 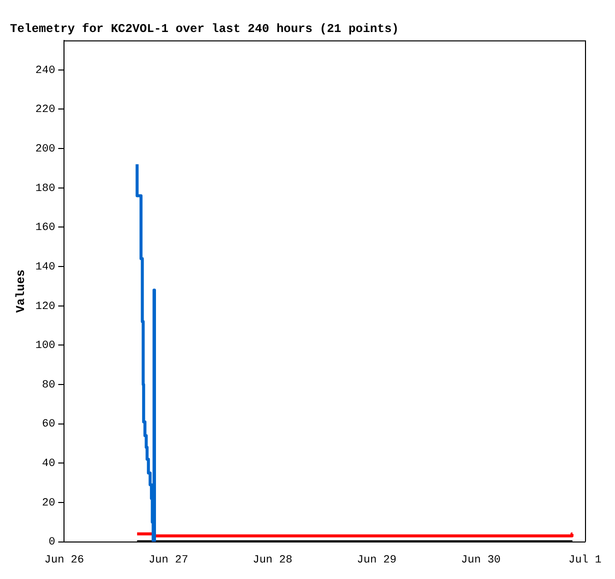 What do you see at coordinates (585, 560) in the screenshot?
I see `x-tick-label: Jul 1` at bounding box center [585, 560].